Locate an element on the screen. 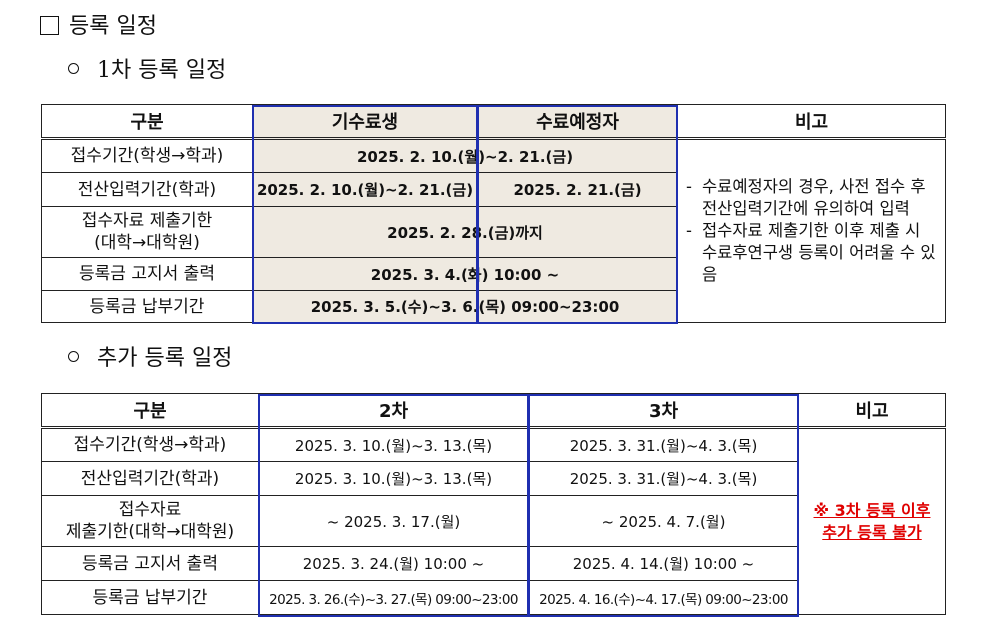 The height and width of the screenshot is (635, 985). data-entry-completed-value: 2025. 2. 10.(월)~2. 21.(금) is located at coordinates (365, 189).